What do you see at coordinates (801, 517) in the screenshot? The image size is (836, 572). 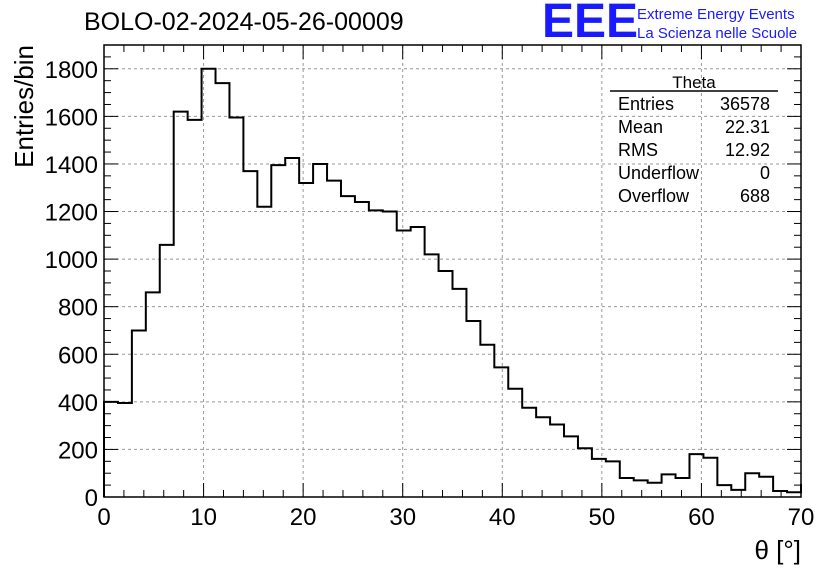 I see `x-tick-label: 70` at bounding box center [801, 517].